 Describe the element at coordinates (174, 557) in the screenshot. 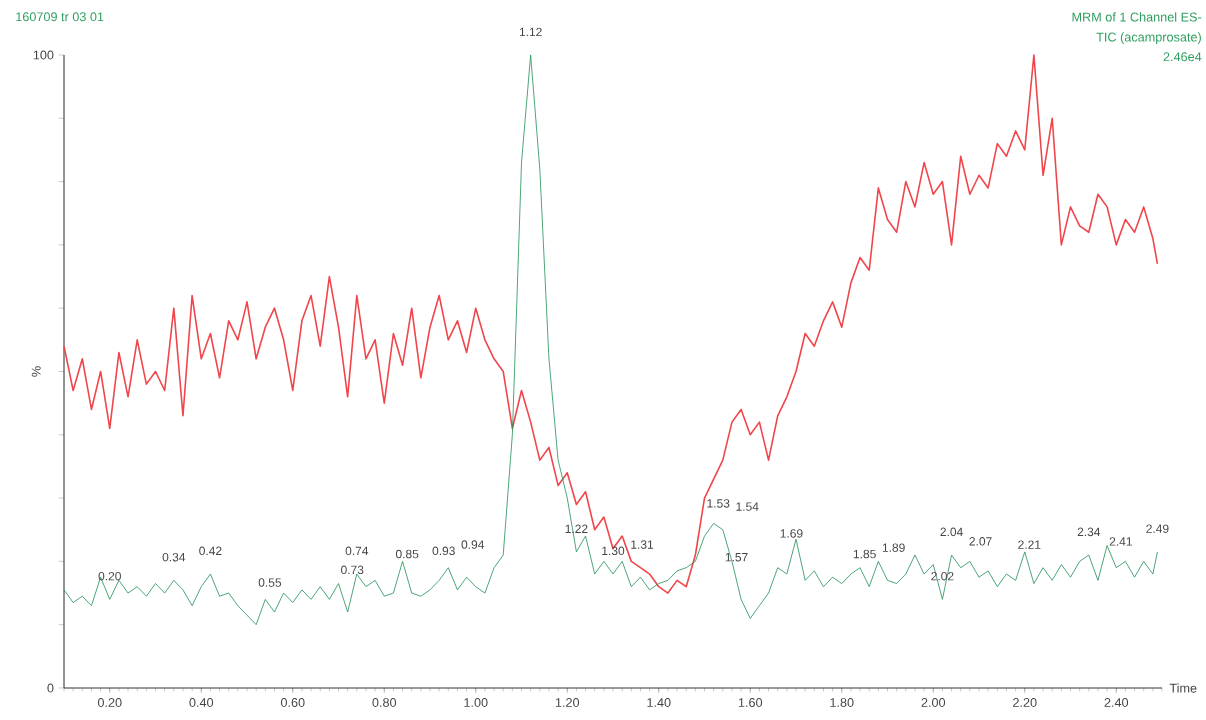

I see `annotation: 0.34` at that location.